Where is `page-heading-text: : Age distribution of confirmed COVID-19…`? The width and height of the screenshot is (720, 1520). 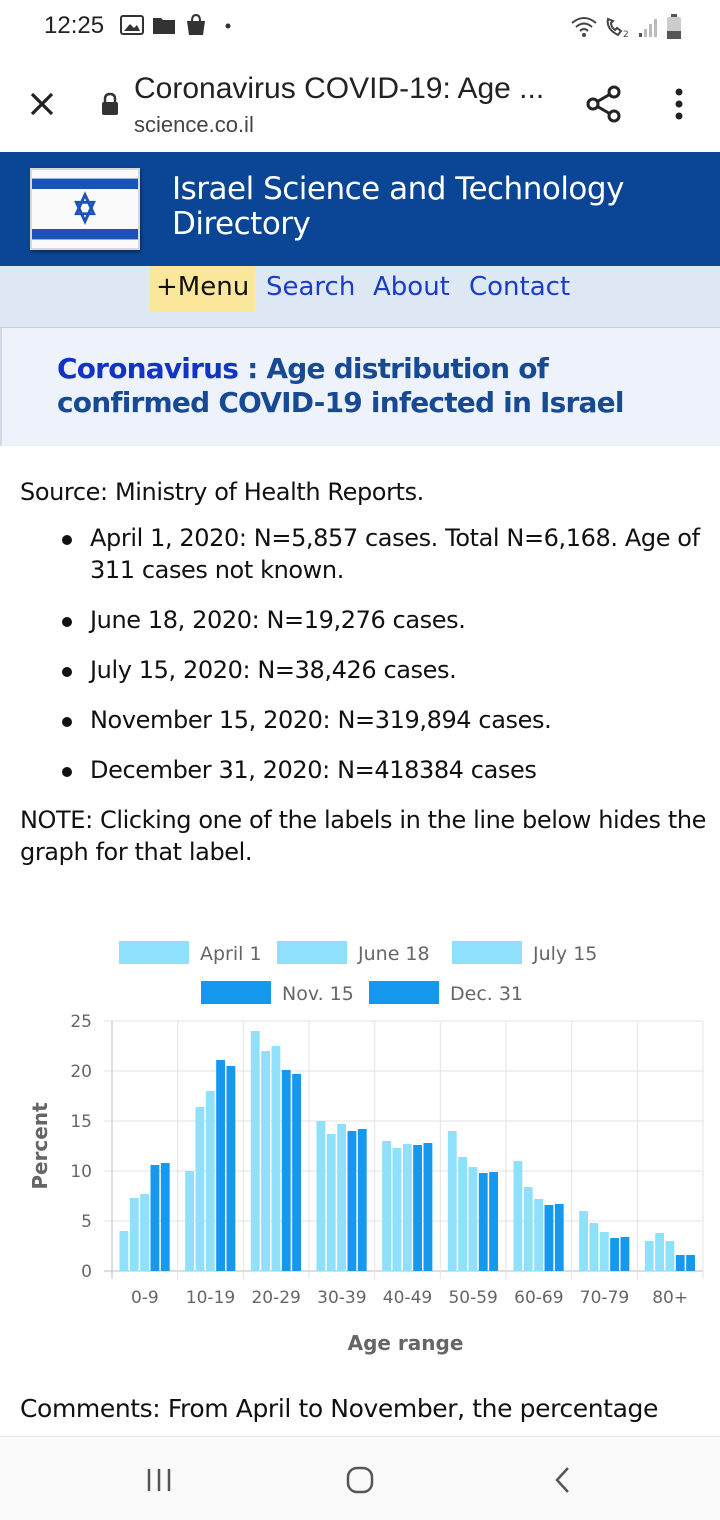 page-heading-text: : Age distribution of confirmed COVID-19… is located at coordinates (340, 385).